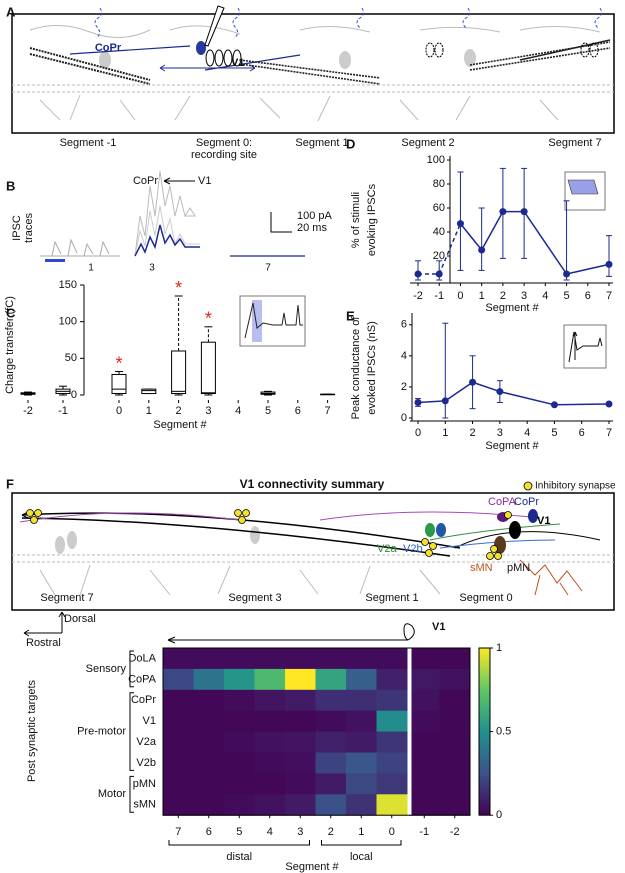 This screenshot has height=873, width=625. I want to click on y-tick-label: 50, so click(71, 358).